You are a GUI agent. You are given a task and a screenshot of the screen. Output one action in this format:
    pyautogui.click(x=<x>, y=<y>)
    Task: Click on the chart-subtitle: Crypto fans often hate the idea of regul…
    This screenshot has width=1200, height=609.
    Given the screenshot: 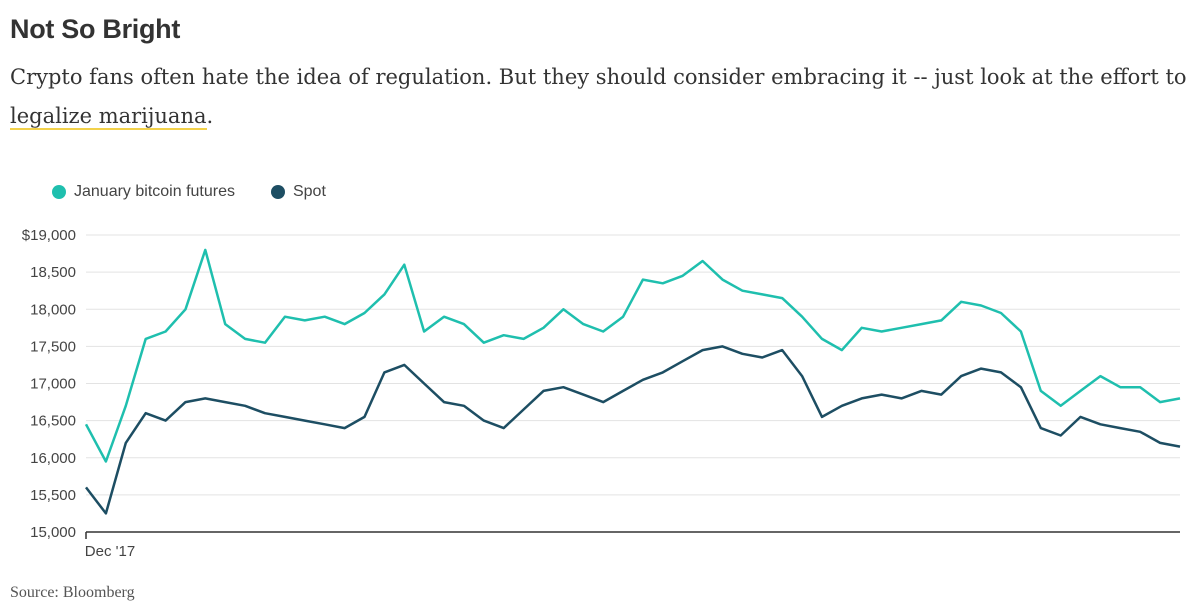 What is the action you would take?
    pyautogui.click(x=600, y=97)
    